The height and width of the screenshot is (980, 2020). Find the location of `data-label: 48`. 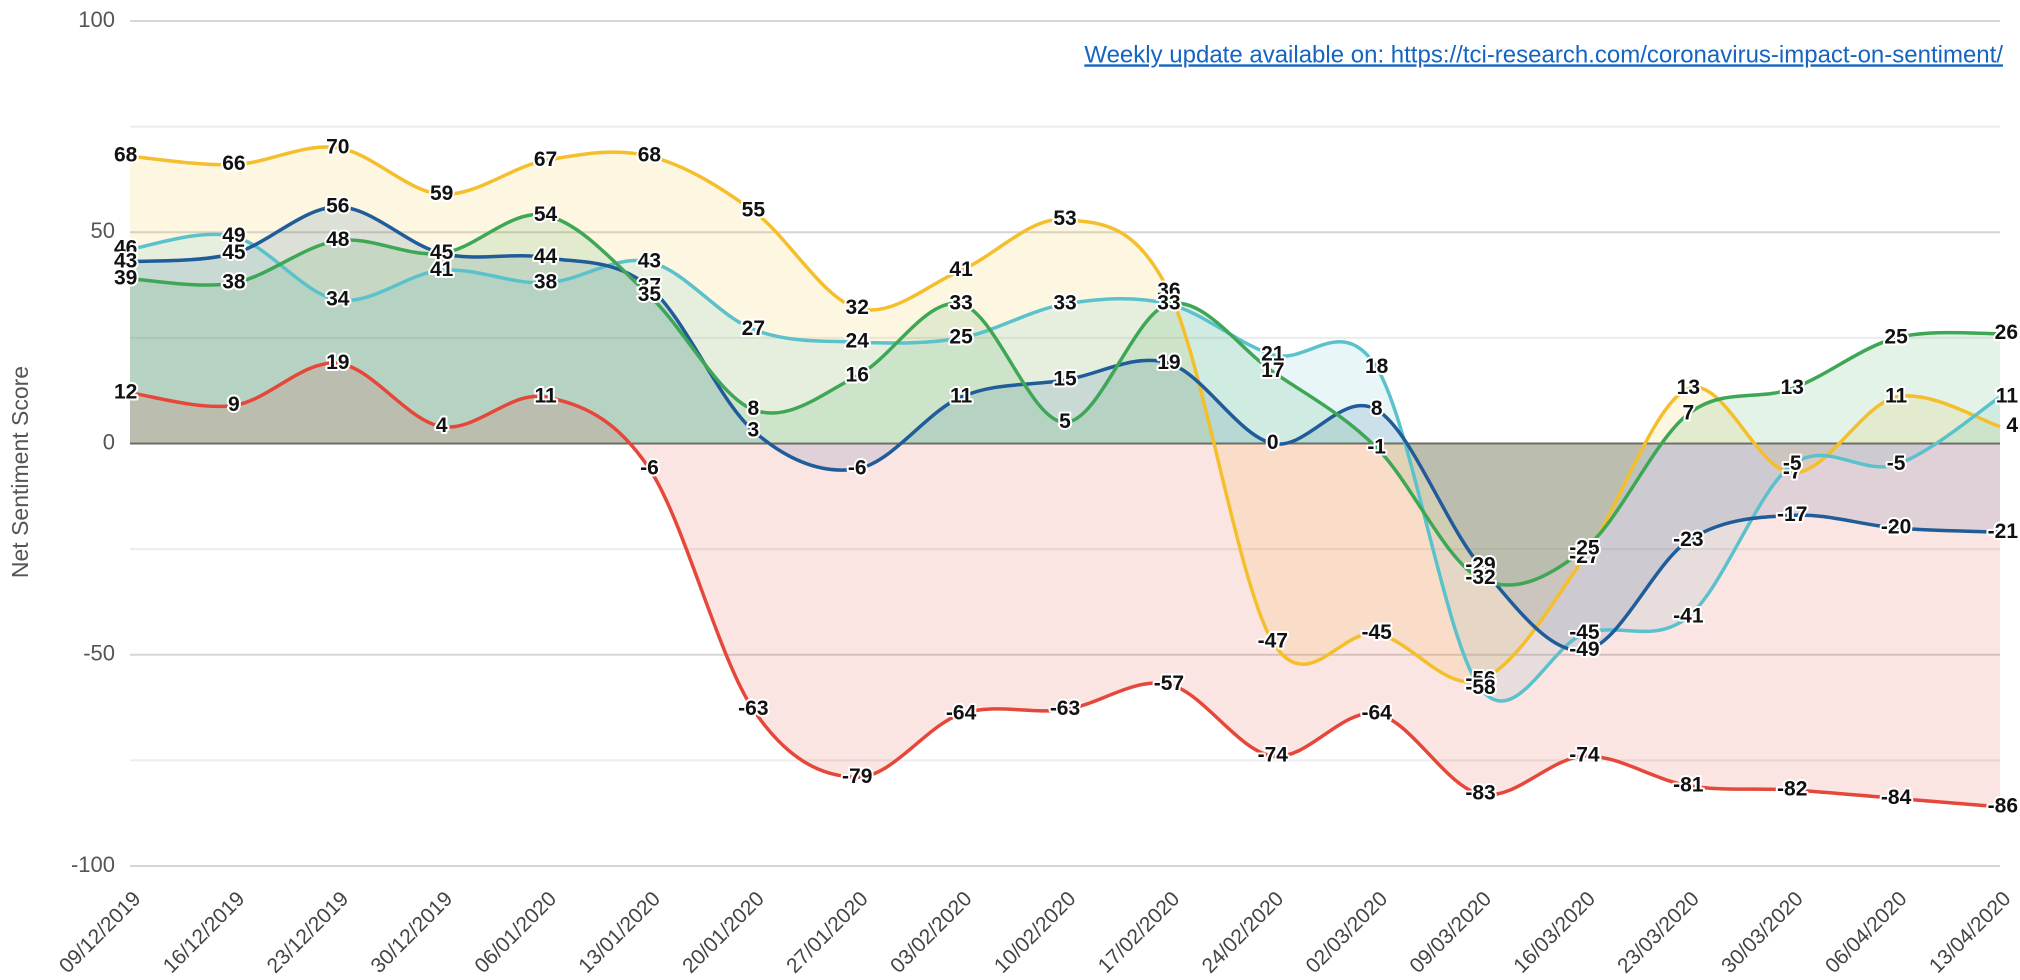

data-label: 48 is located at coordinates (338, 239).